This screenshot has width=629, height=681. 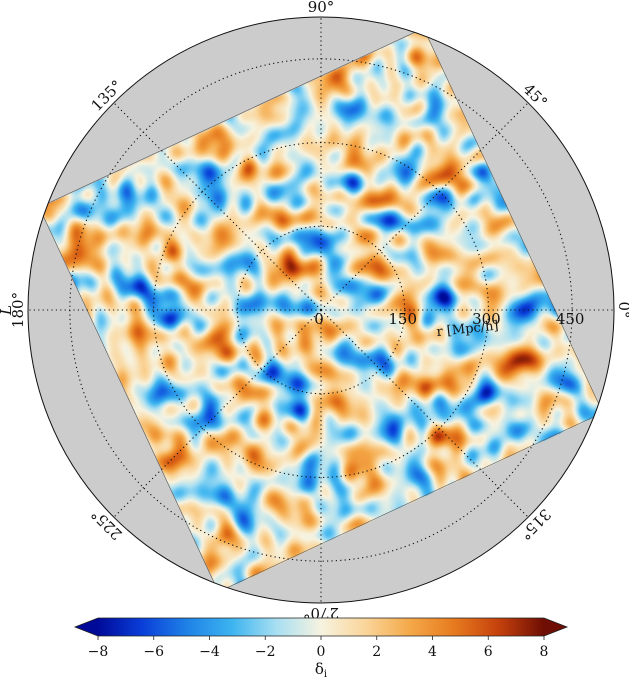 I want to click on angular-tick-label: 0°, so click(x=622, y=309).